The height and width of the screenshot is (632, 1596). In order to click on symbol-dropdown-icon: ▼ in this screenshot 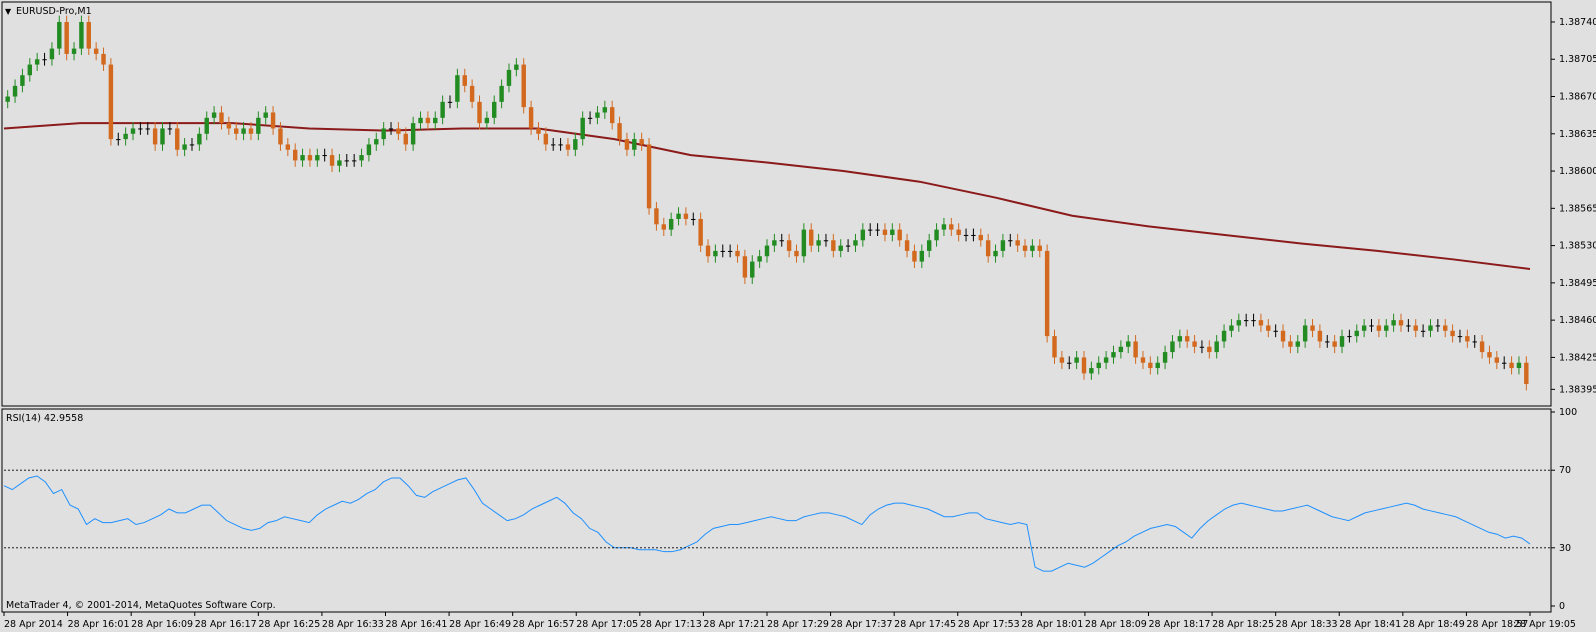, I will do `click(8, 11)`.